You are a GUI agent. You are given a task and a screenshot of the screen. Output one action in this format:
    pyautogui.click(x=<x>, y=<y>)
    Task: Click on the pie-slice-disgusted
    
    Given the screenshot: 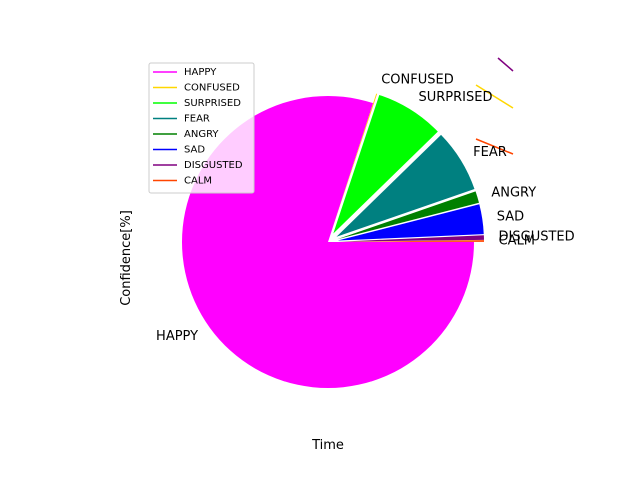 What is the action you would take?
    pyautogui.click(x=410, y=238)
    